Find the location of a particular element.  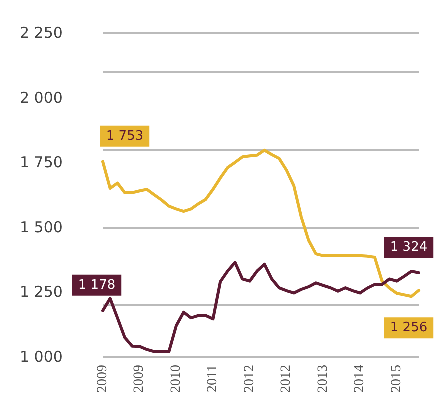

x-tick-label: 2010 is located at coordinates (176, 379).